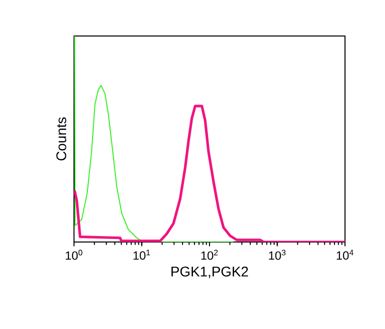 This screenshot has width=385, height=329. Describe the element at coordinates (142, 255) in the screenshot. I see `x-tick-label: 10$^{1}$` at that location.